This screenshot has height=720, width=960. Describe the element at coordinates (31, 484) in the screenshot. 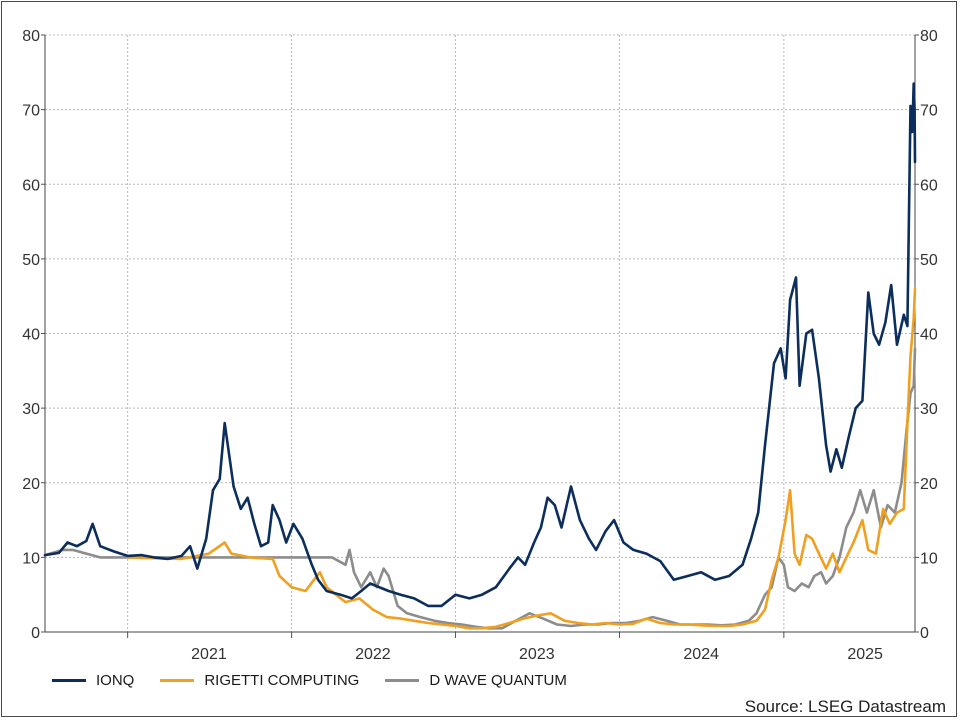

I see `y-tick-label-left: 20` at that location.